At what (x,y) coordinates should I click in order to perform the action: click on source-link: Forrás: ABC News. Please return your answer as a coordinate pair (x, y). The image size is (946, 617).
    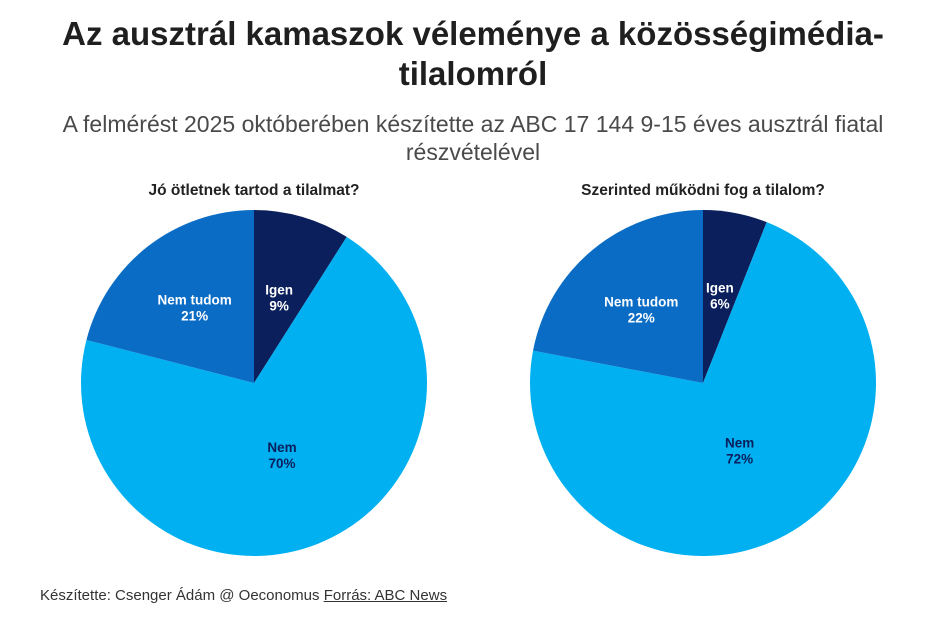
    Looking at the image, I should click on (385, 595).